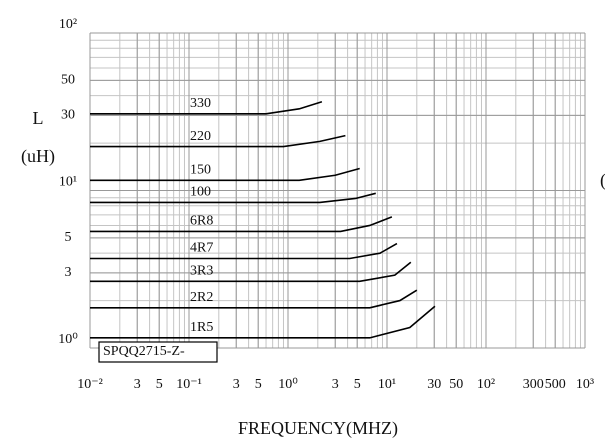  I want to click on x-tick-label: 500, so click(555, 384).